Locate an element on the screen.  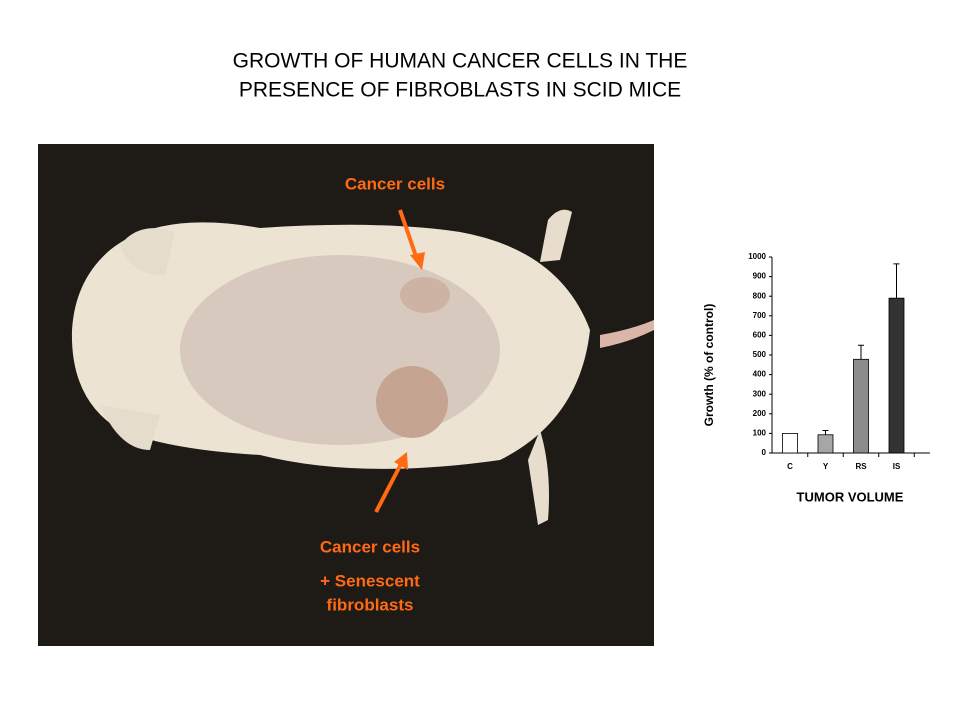
y-tick-label: 0 is located at coordinates (764, 452).